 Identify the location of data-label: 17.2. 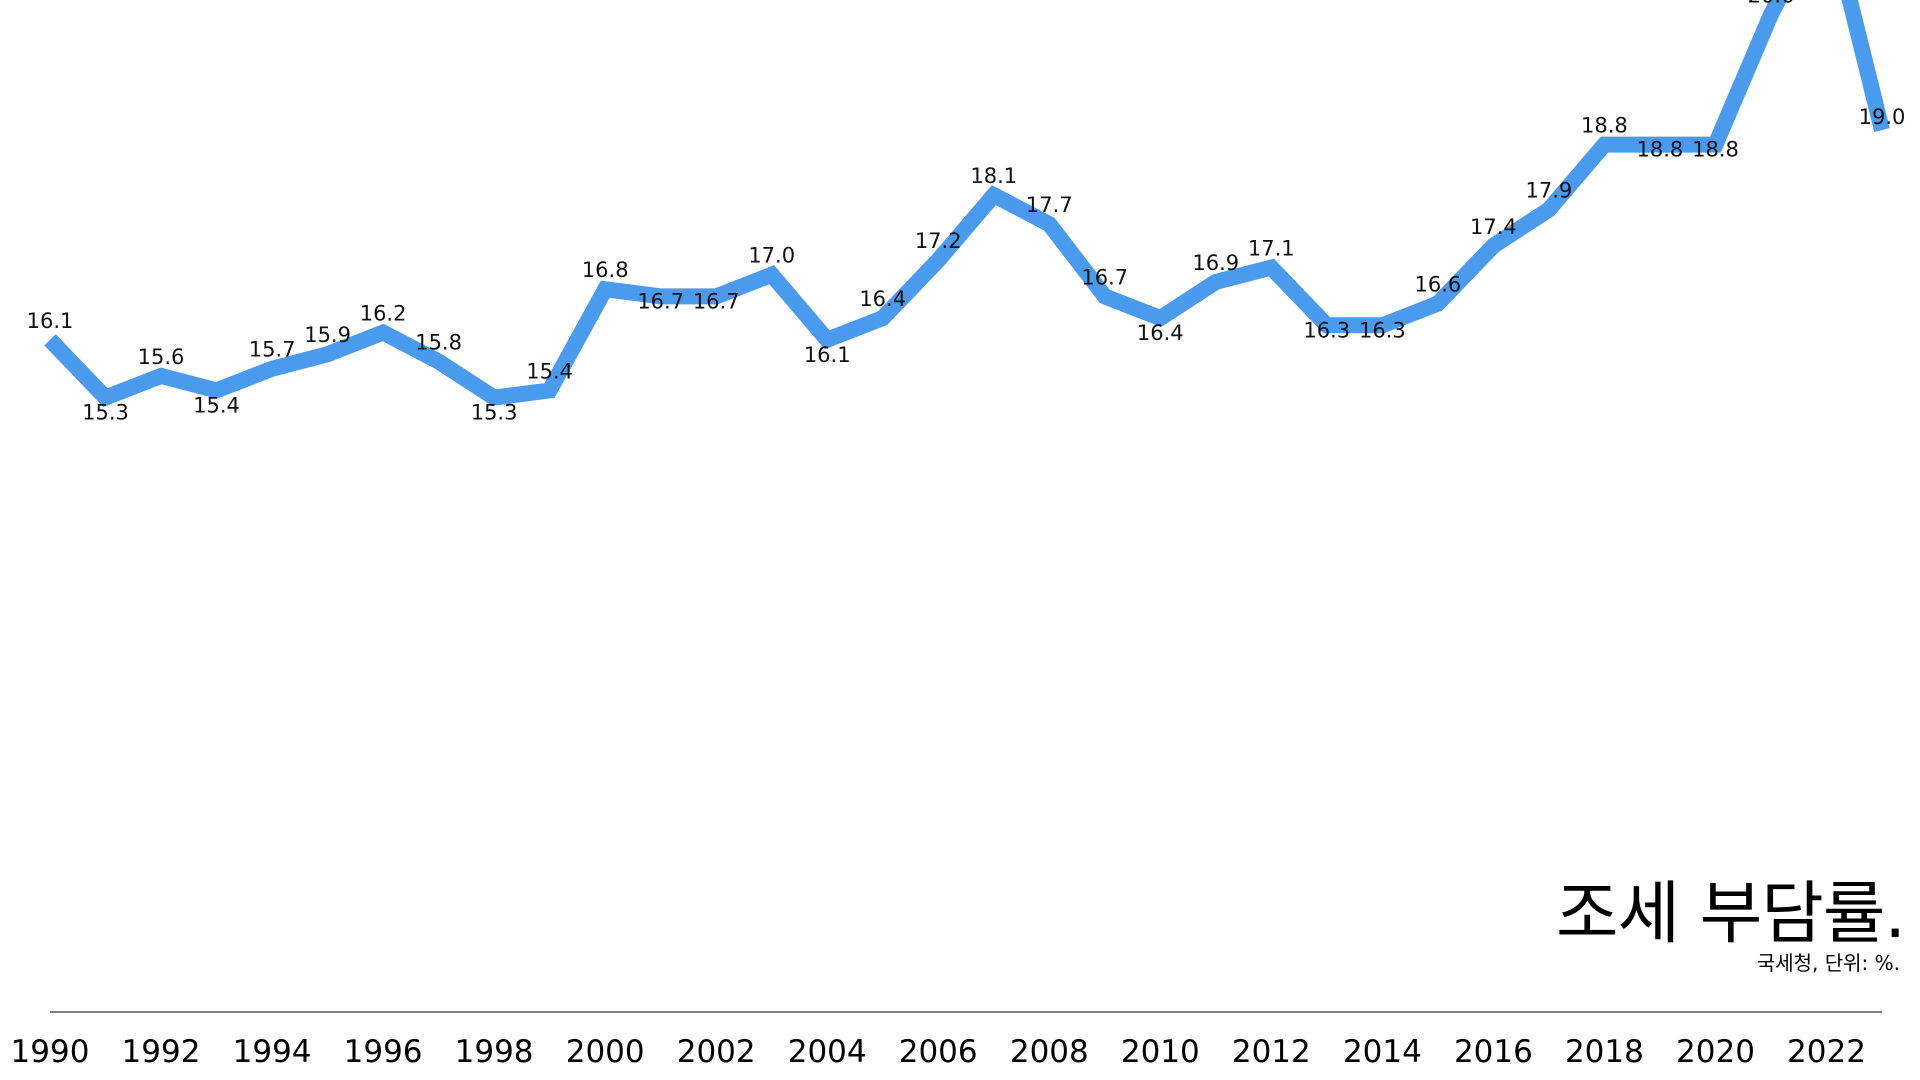
(938, 241).